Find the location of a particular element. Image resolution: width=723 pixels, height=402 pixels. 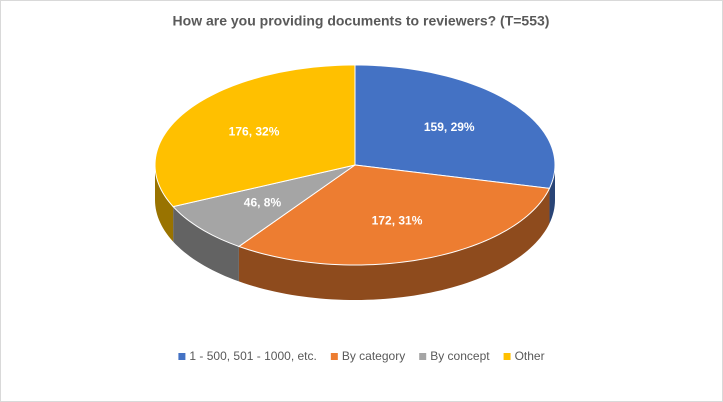

legend-label: By concept is located at coordinates (460, 356).